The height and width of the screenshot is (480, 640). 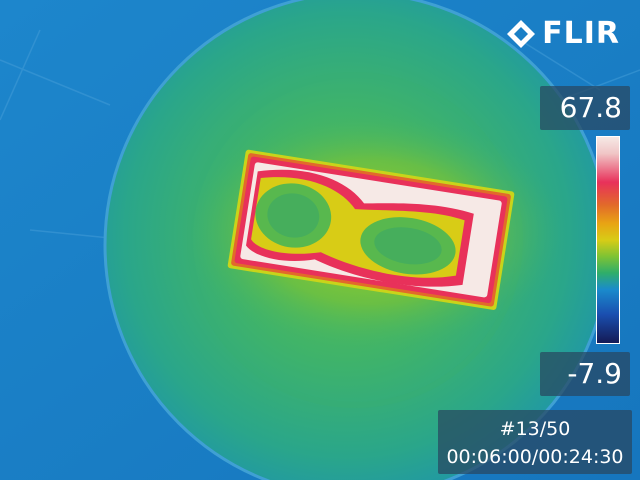 I want to click on max-temperature: 67.8, so click(x=585, y=108).